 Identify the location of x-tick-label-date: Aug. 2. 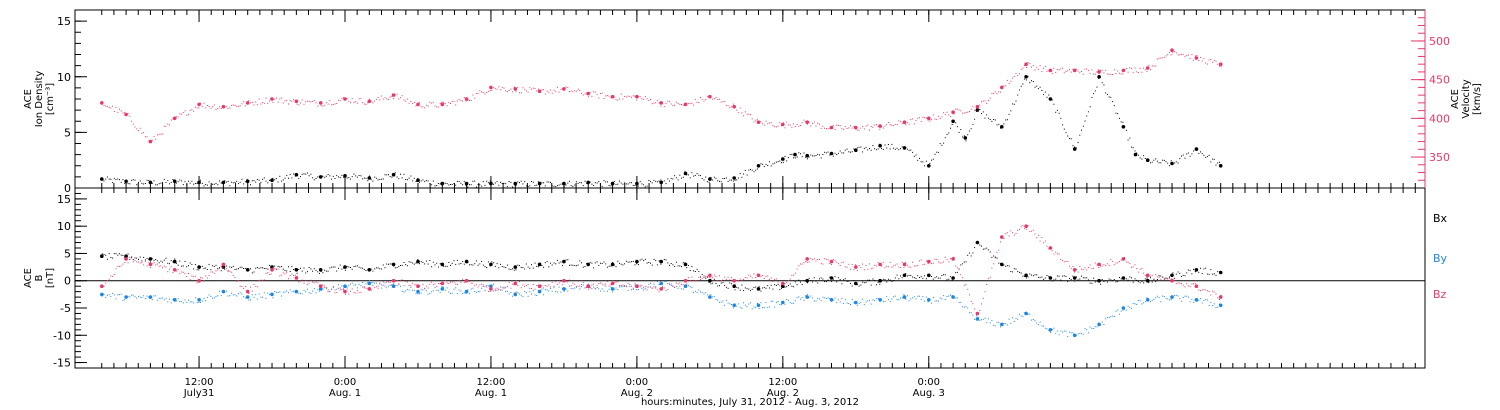
(783, 393).